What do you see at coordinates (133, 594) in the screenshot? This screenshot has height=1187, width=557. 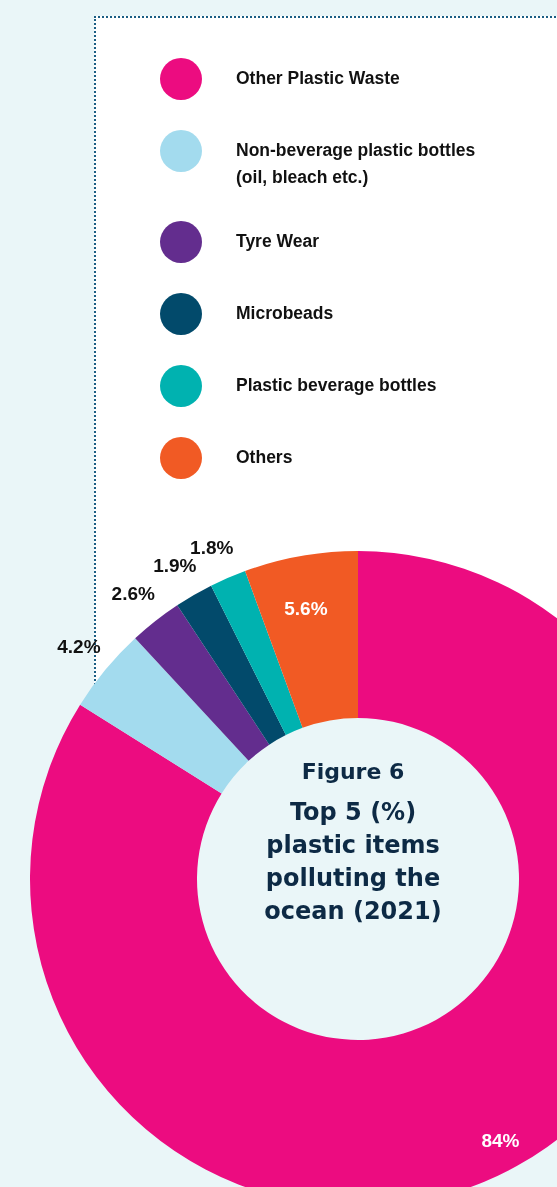 I see `data-label: 2.6%` at bounding box center [133, 594].